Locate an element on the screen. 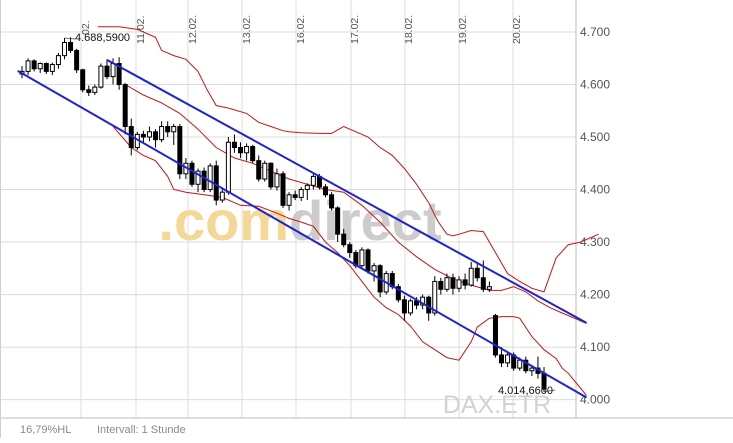  y-tick-label: 4.400 is located at coordinates (595, 190).